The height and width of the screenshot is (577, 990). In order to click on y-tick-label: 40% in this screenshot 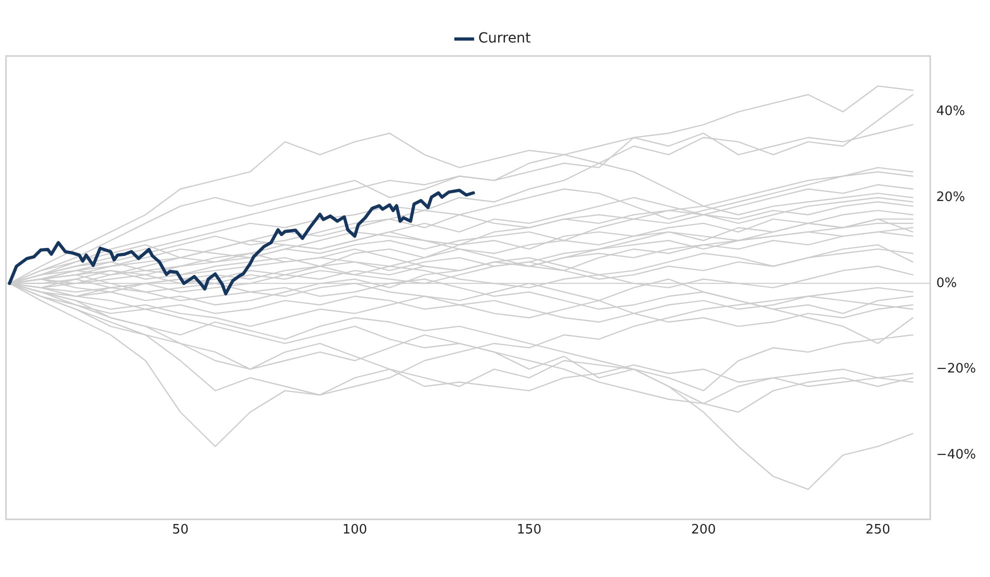, I will do `click(951, 112)`.